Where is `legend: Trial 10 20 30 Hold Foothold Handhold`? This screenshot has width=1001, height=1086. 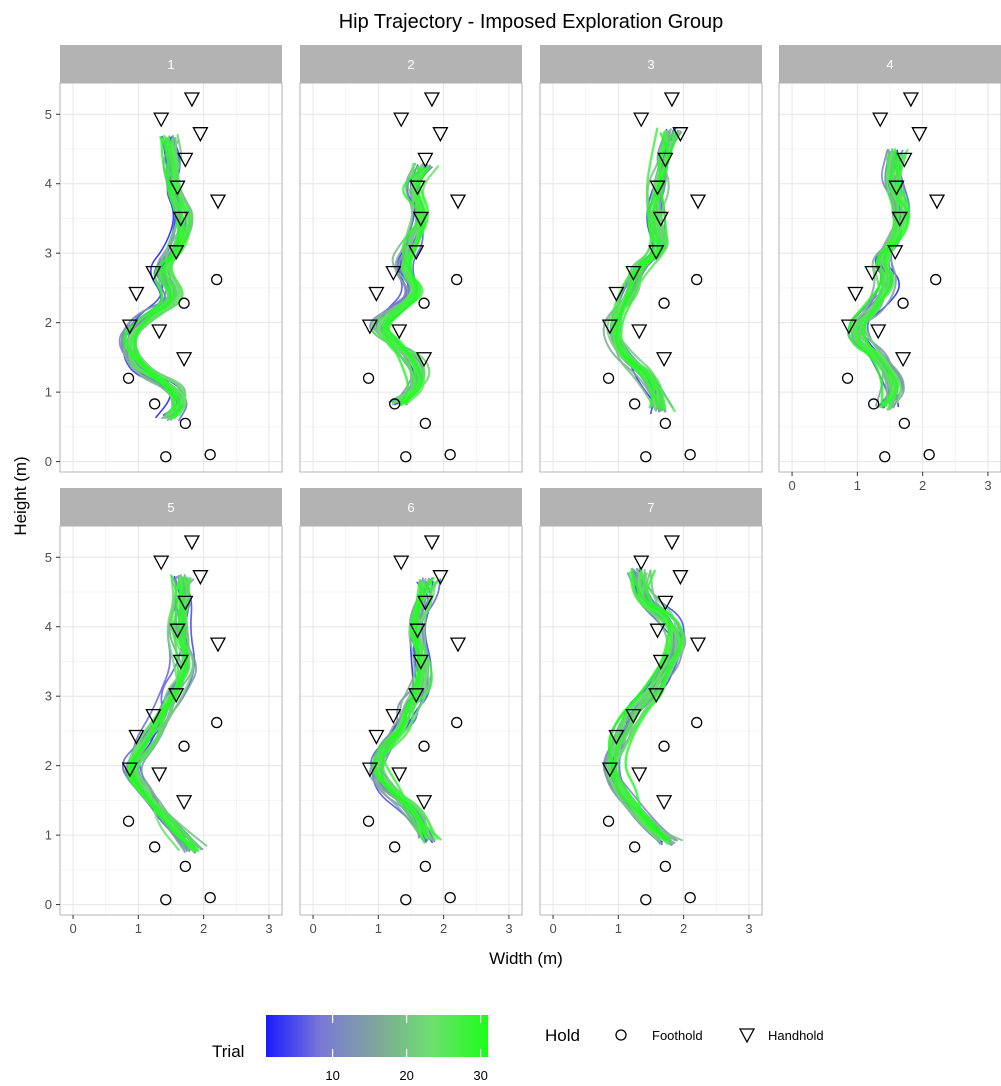 legend: Trial 10 20 30 Hold Foothold Handhold is located at coordinates (518, 1049).